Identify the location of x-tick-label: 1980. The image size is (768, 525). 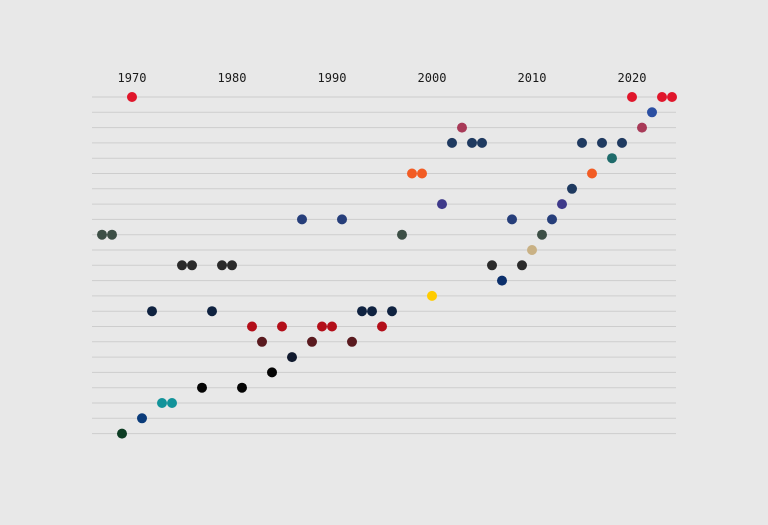
(232, 78).